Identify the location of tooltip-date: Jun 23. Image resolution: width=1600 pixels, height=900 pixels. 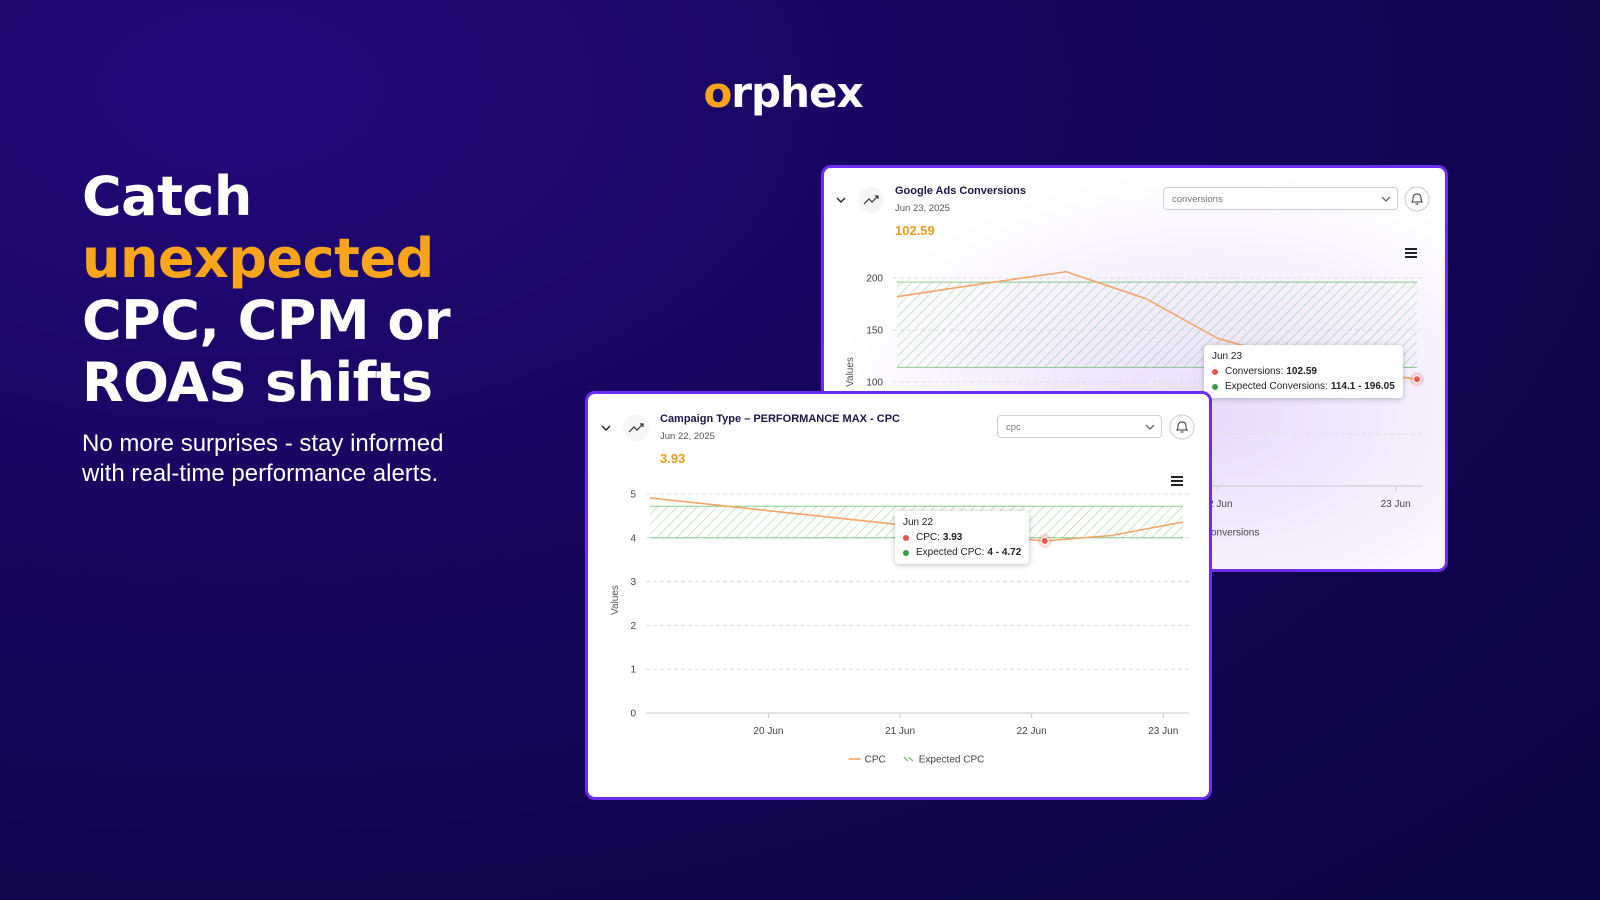
(1227, 356).